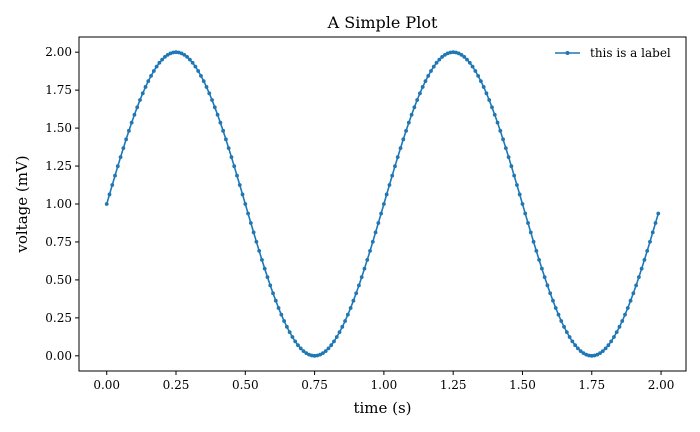 The height and width of the screenshot is (432, 700). What do you see at coordinates (58, 318) in the screenshot?
I see `y-tick-label: 0.25` at bounding box center [58, 318].